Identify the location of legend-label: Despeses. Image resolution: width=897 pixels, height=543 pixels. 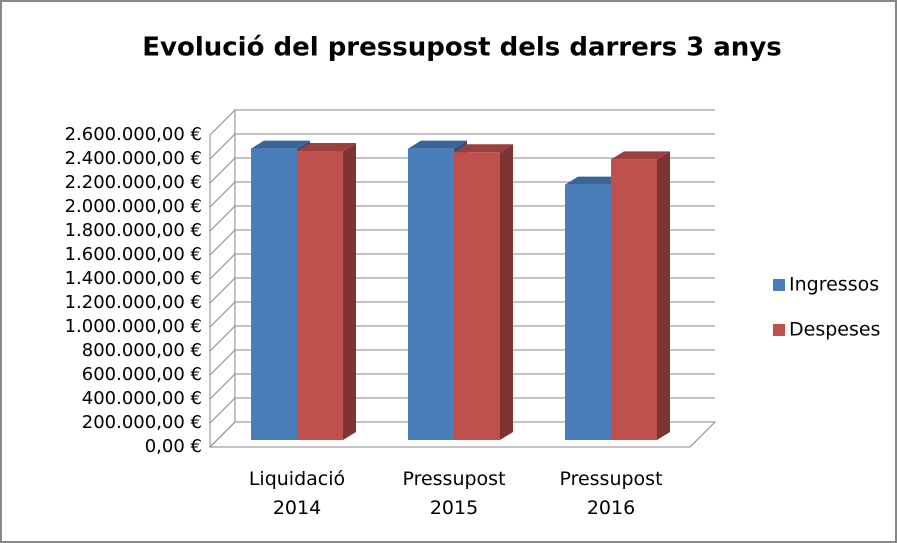
(834, 330).